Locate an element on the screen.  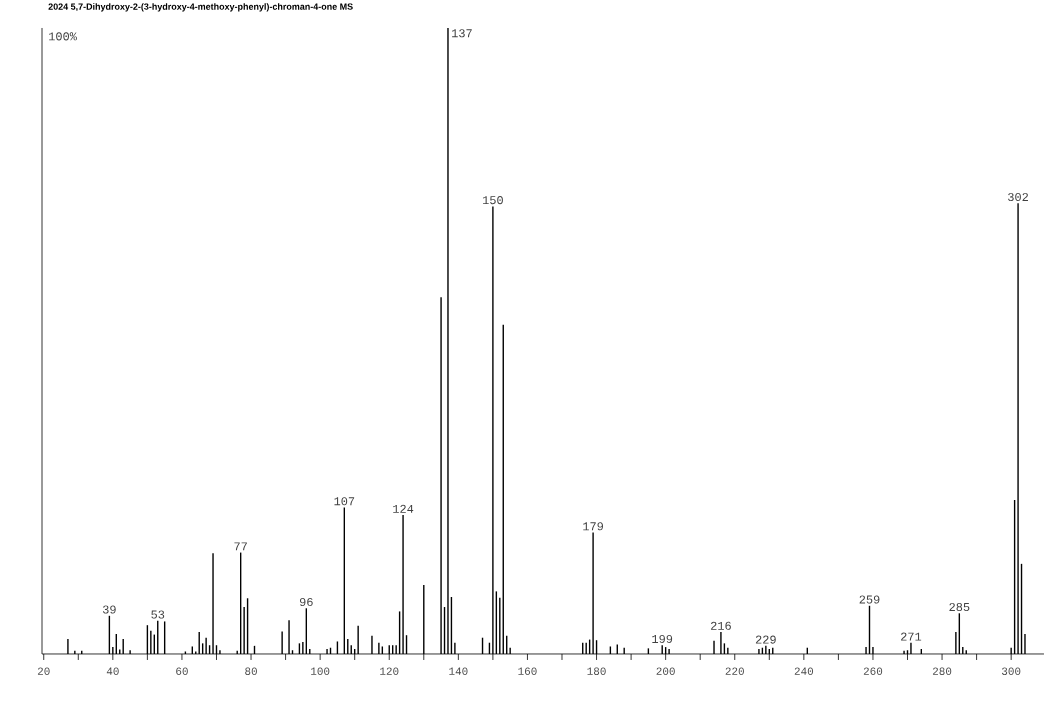
x-tick-label: 80 is located at coordinates (251, 671).